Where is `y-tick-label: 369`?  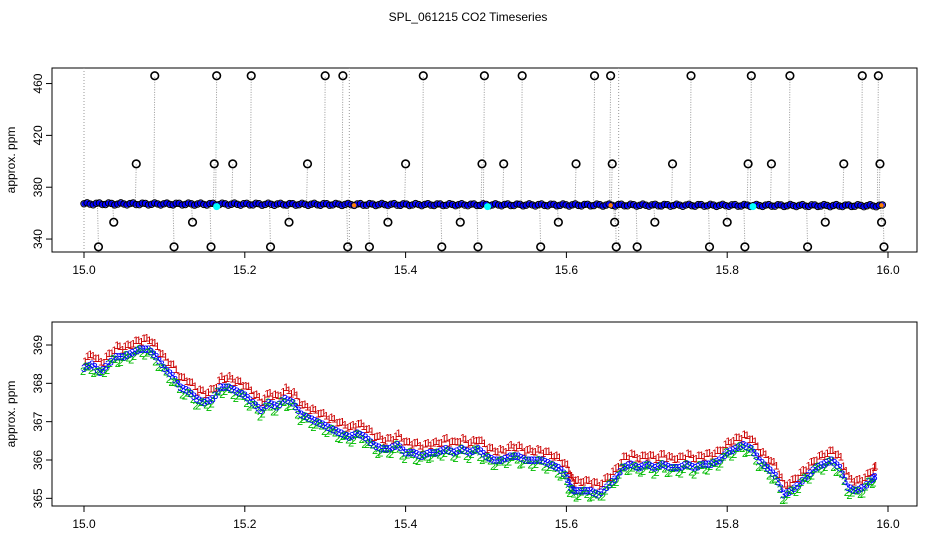 y-tick-label: 369 is located at coordinates (38, 345).